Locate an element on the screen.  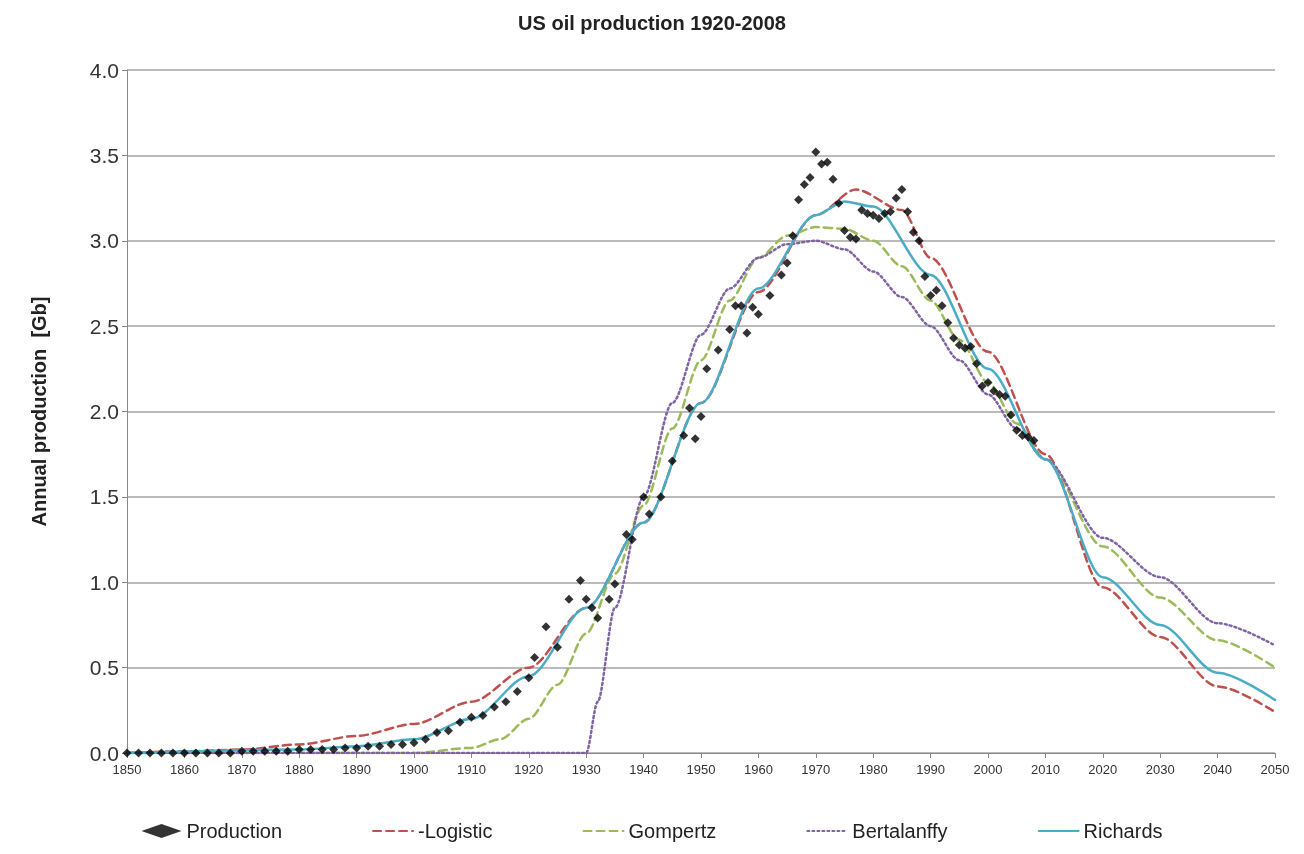
y-tick-label: 2.5 is located at coordinates (104, 326).